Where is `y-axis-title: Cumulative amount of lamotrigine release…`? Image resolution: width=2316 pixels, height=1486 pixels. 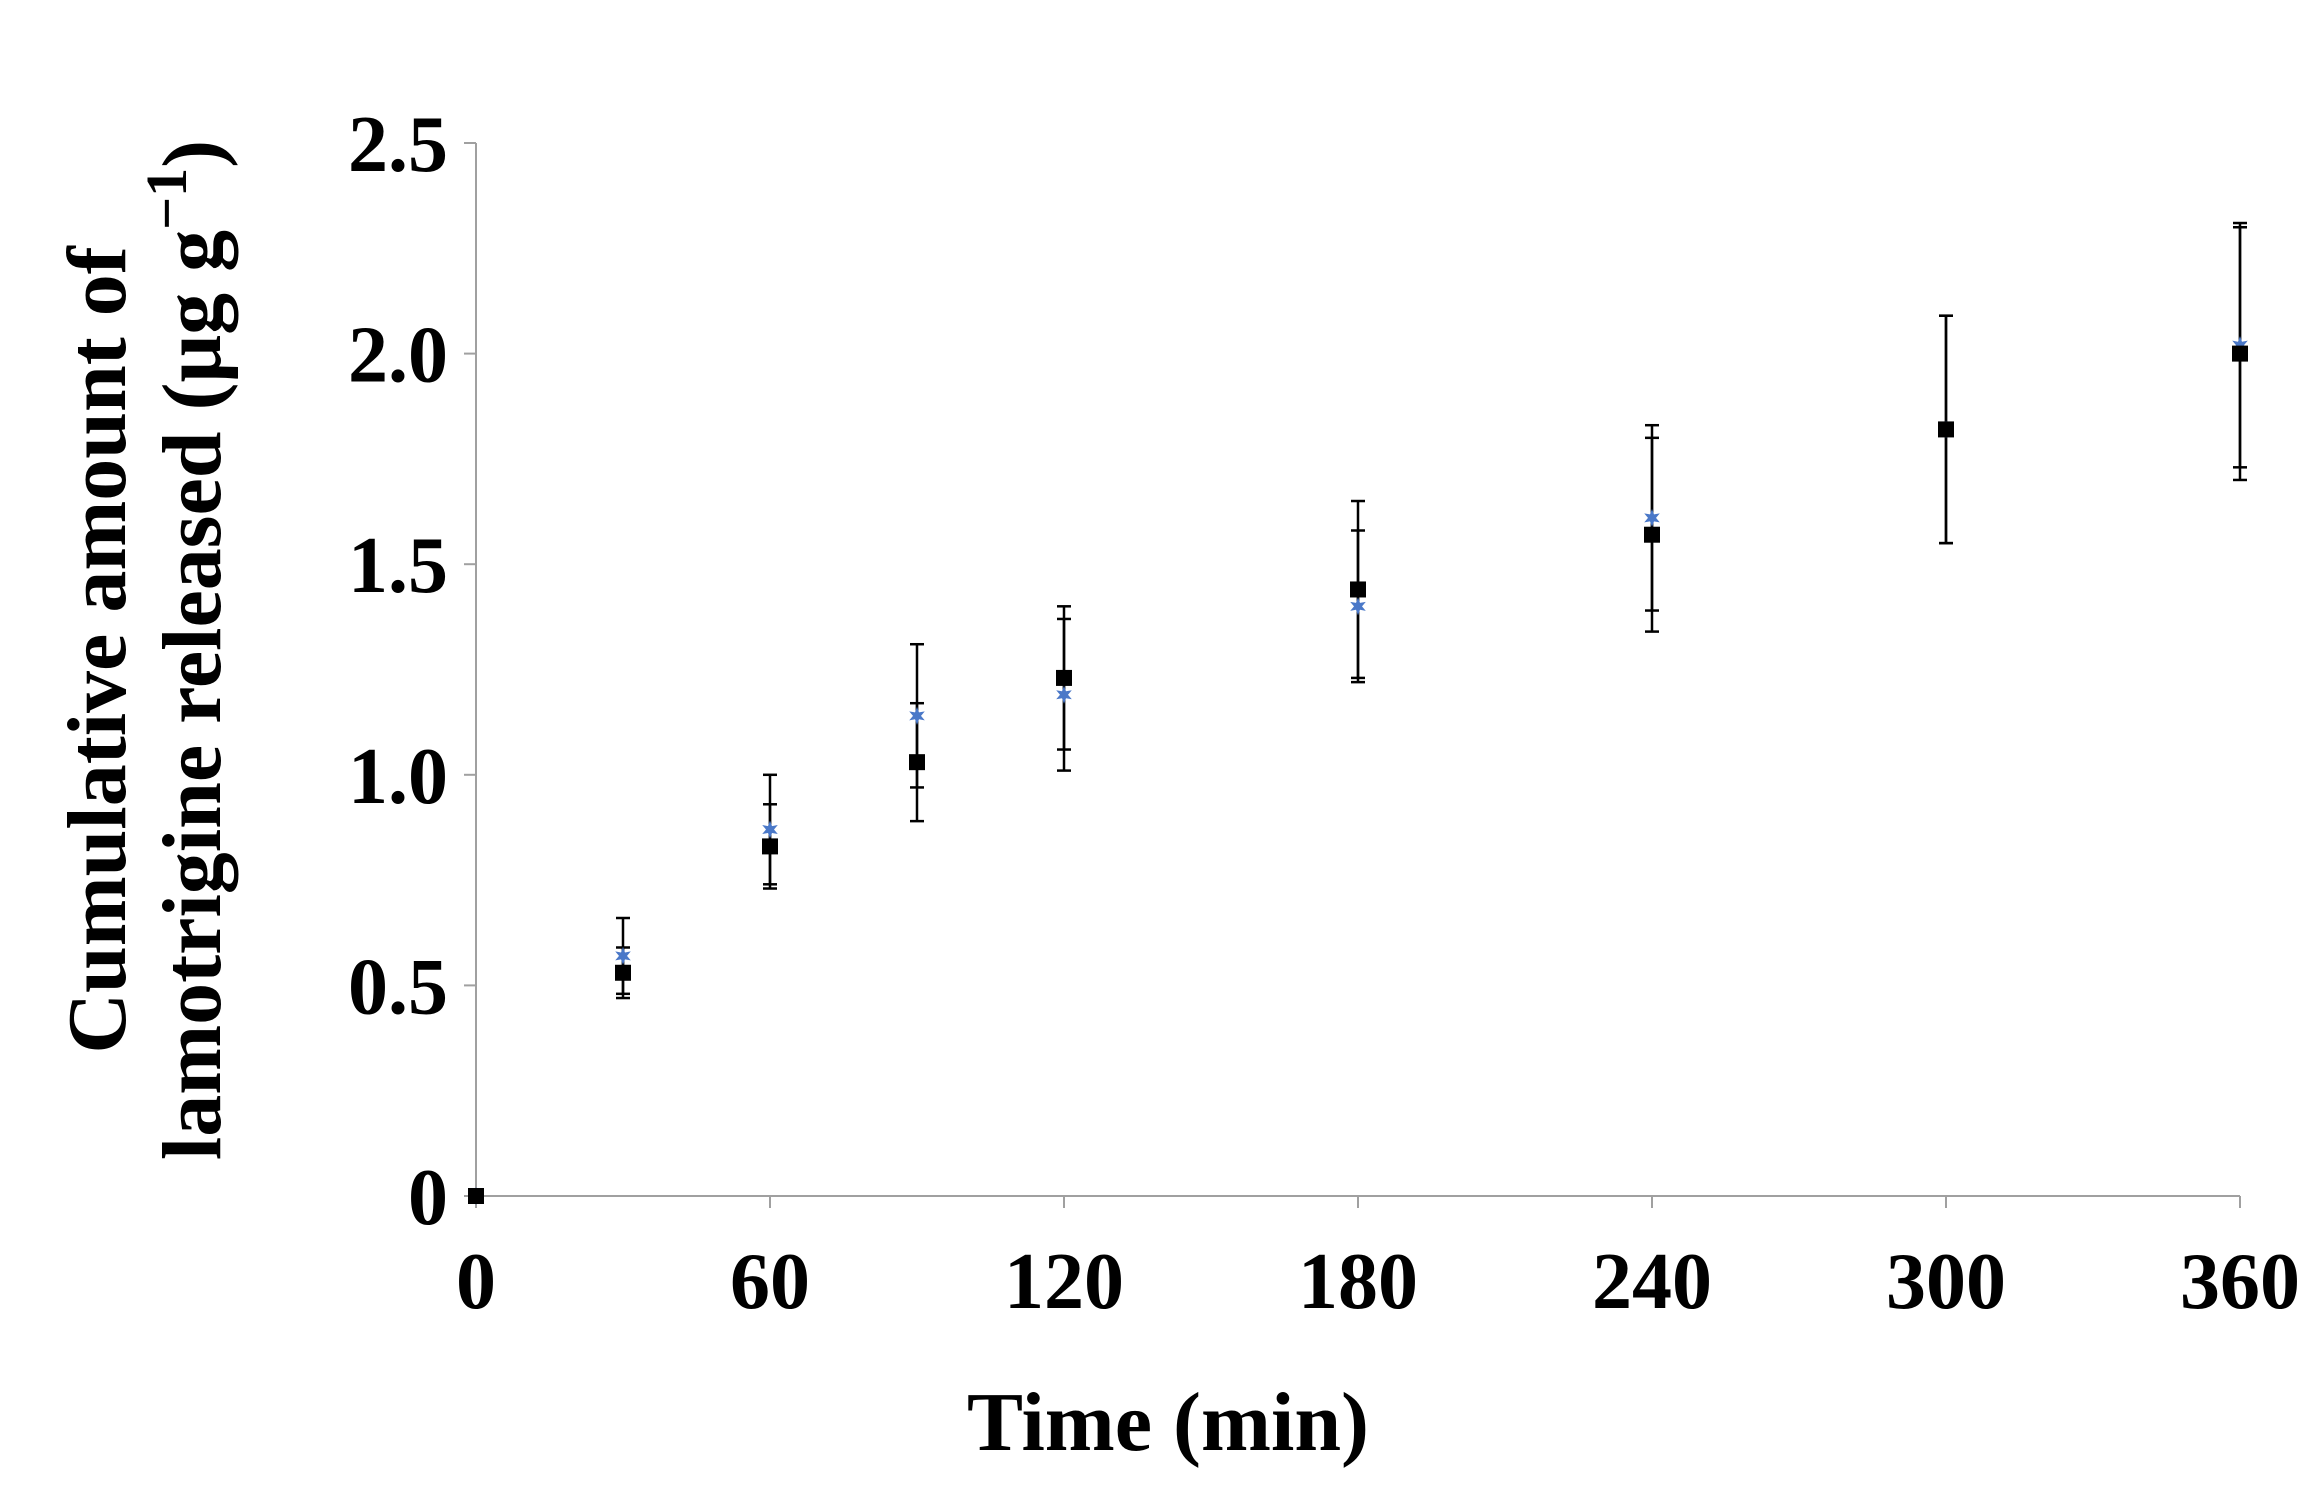 y-axis-title: Cumulative amount of lamotrigine release… is located at coordinates (145, 650).